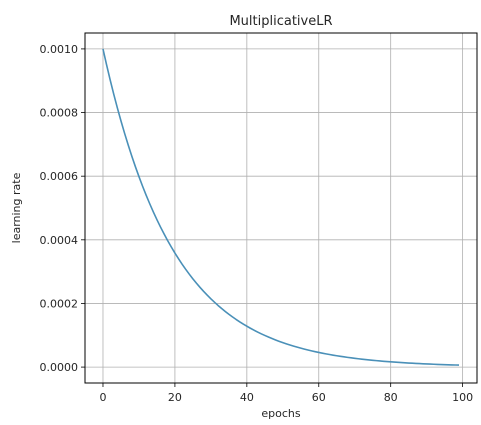 The width and height of the screenshot is (481, 425). Describe the element at coordinates (59, 240) in the screenshot. I see `y-tick-label: 0.0004` at that location.